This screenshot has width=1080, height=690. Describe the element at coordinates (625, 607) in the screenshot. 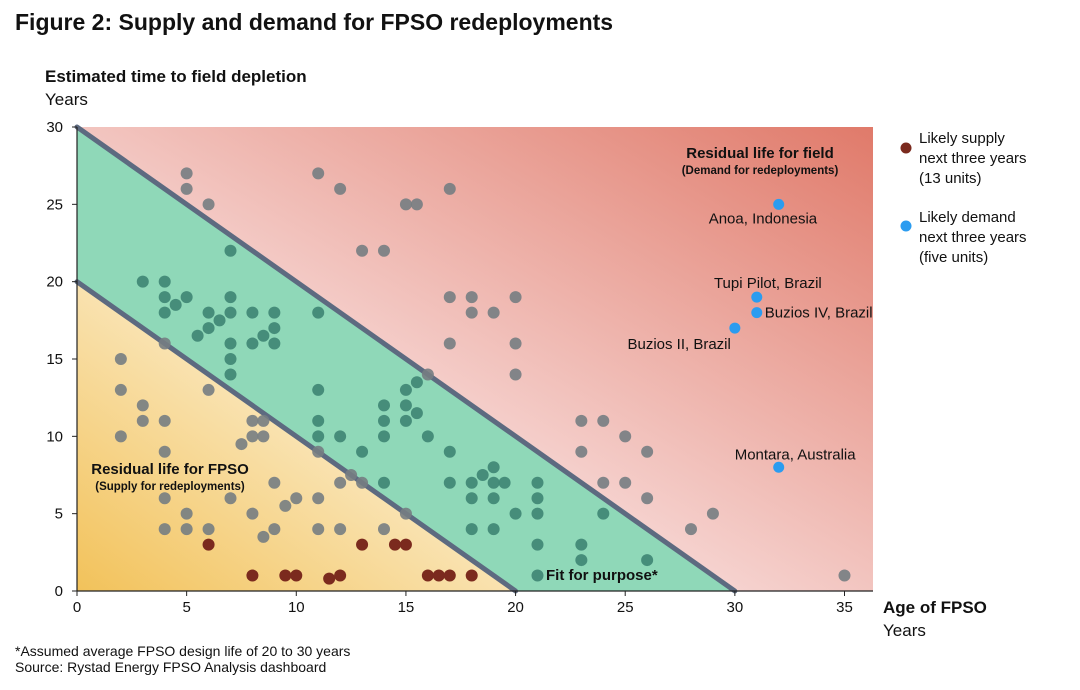

I see `x-tick-label: 25` at that location.